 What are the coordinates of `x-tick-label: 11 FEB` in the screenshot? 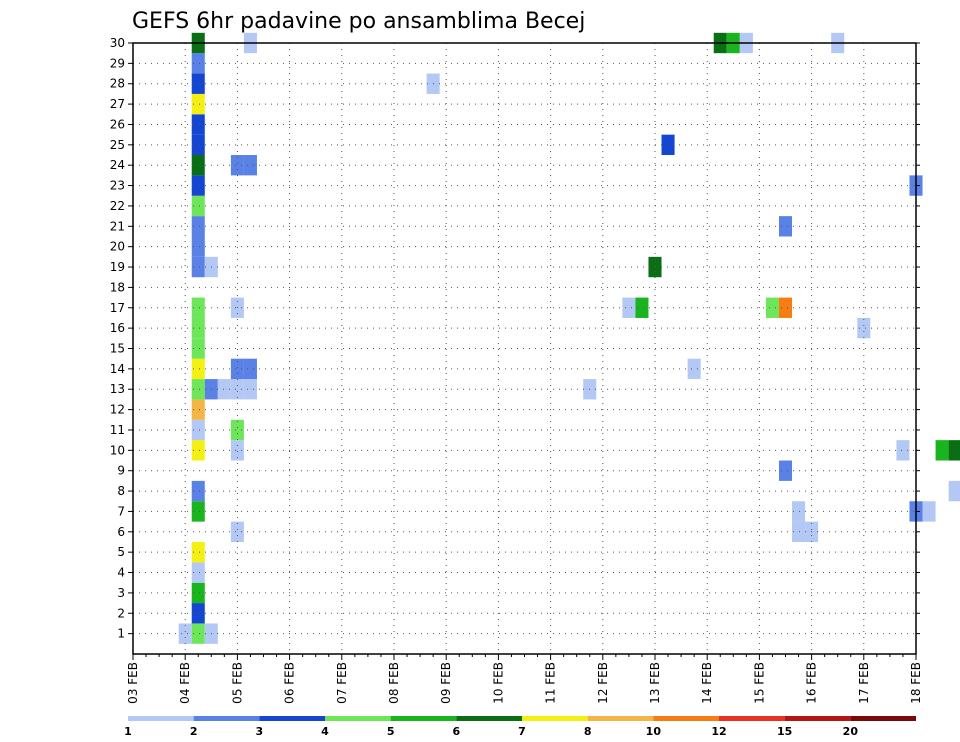 It's located at (551, 683).